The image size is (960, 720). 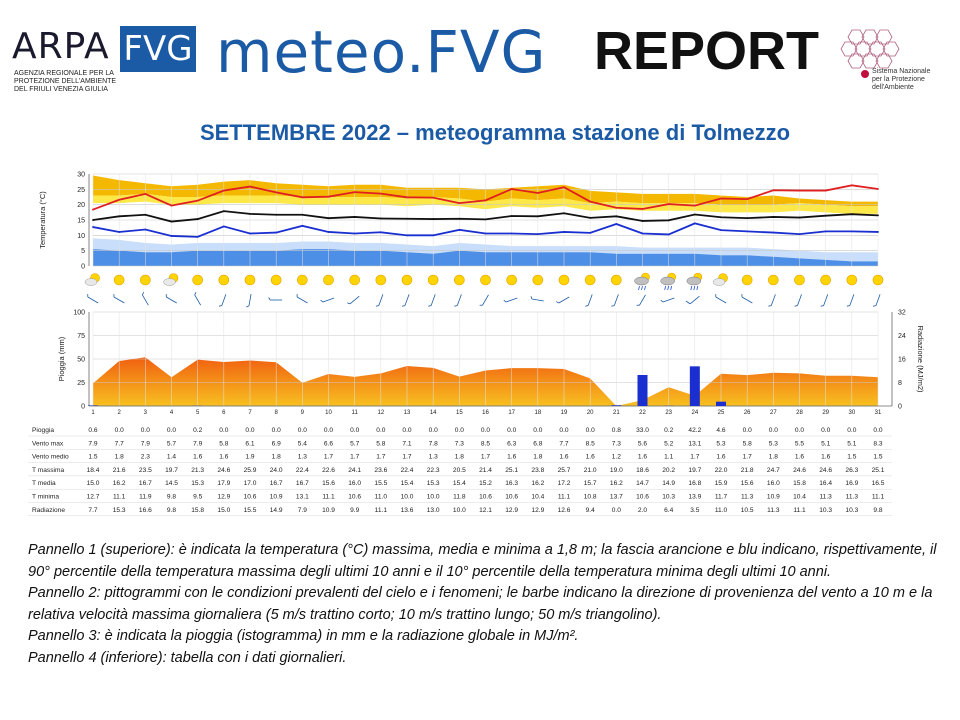 I want to click on x-tick-label: 23, so click(x=668, y=413).